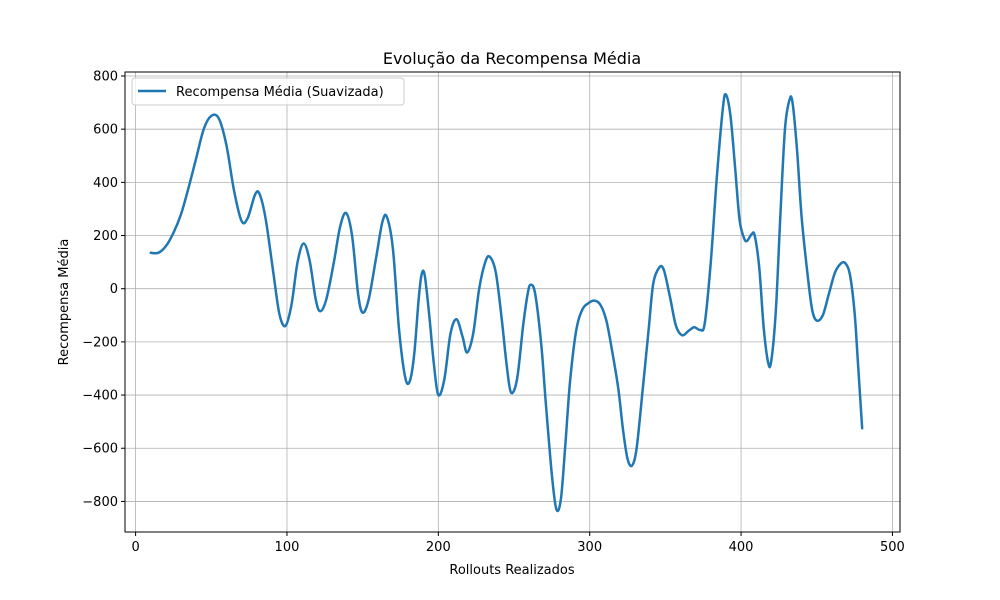 The height and width of the screenshot is (600, 1000). Describe the element at coordinates (105, 236) in the screenshot. I see `y-tick-label: 200` at that location.